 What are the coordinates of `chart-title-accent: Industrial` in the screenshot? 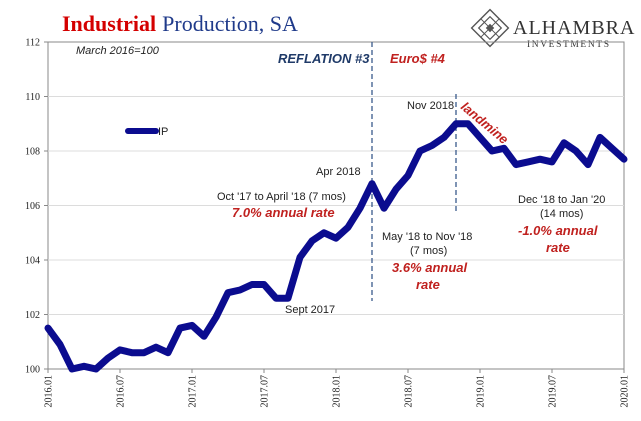 It's located at (109, 23).